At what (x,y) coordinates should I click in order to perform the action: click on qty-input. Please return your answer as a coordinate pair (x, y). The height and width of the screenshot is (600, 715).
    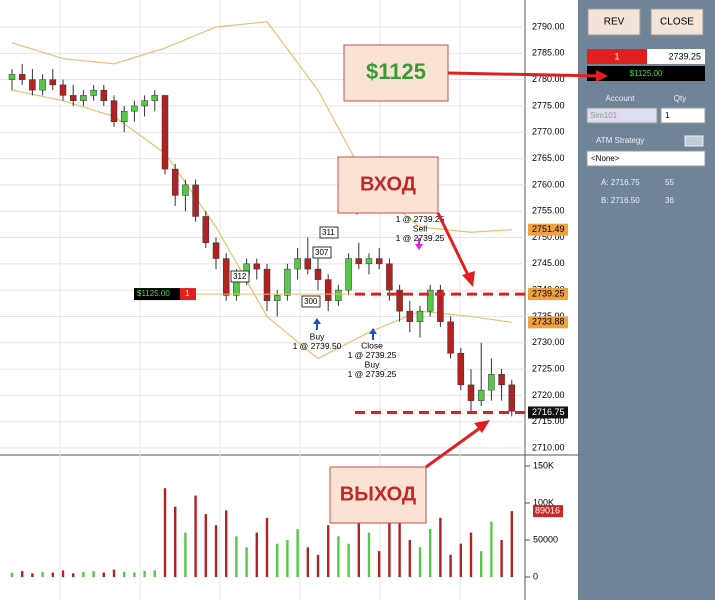
    Looking at the image, I should click on (683, 115).